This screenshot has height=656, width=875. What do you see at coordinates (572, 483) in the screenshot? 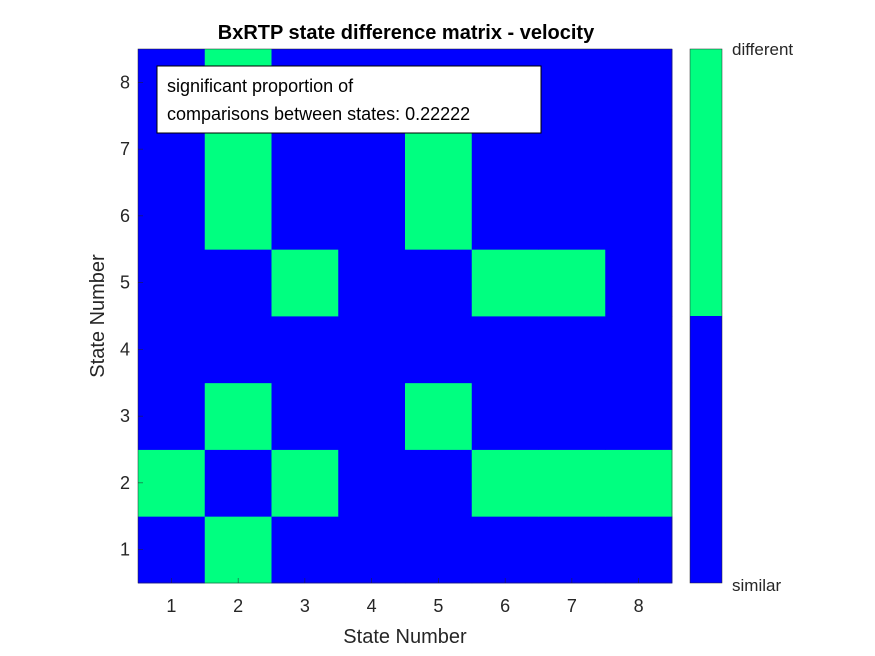
I see `heatmap-cell-r2-c7` at bounding box center [572, 483].